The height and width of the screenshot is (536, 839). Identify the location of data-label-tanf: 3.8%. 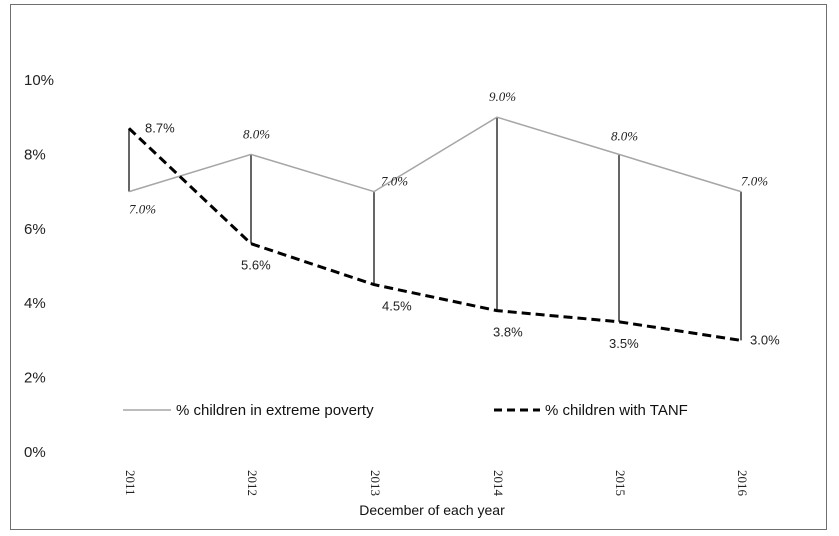
(508, 332).